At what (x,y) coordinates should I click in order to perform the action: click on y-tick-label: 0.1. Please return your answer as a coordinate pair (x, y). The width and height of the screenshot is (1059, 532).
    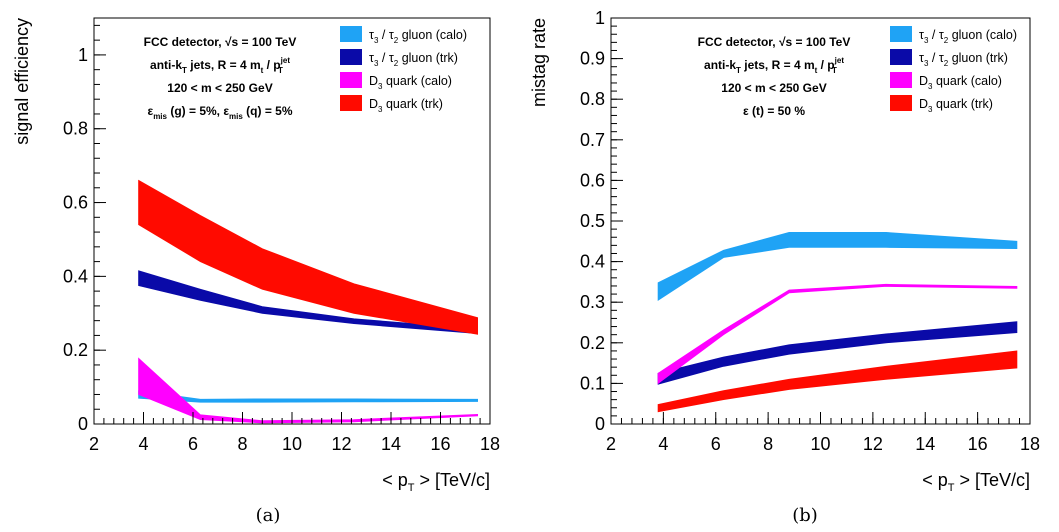
    Looking at the image, I should click on (592, 383).